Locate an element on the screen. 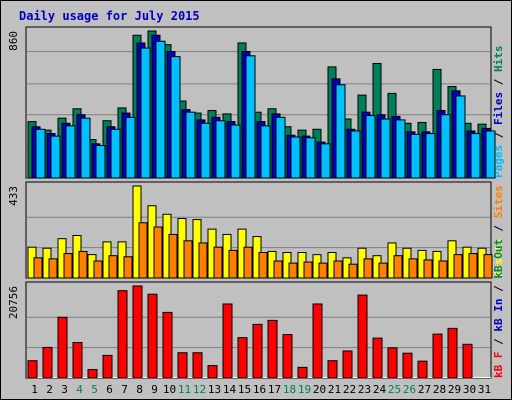  x-tick-label: 29 is located at coordinates (454, 389).